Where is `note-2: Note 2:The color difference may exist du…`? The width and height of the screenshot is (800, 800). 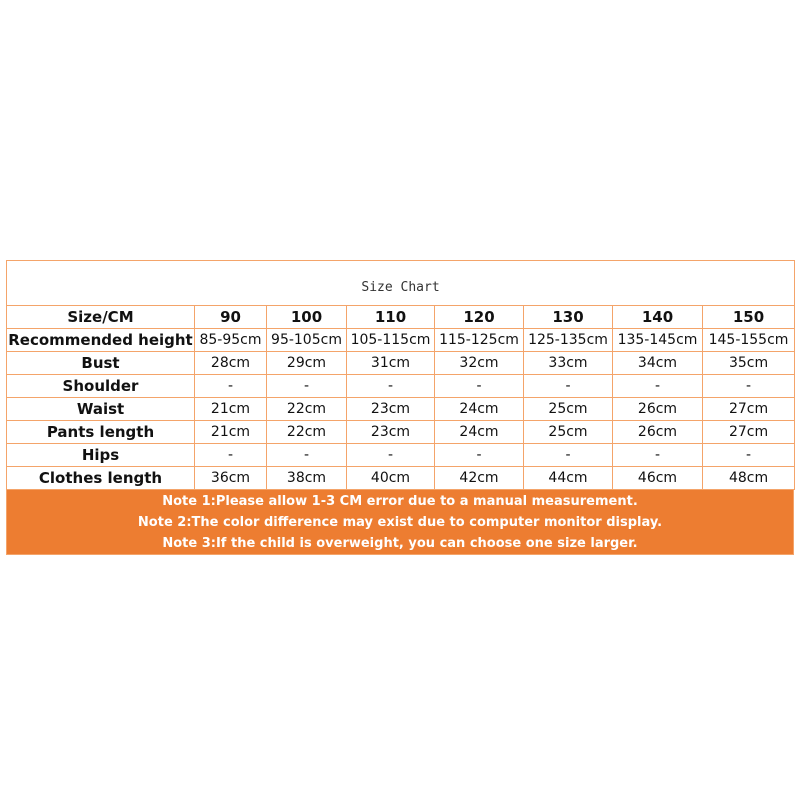
note-2: Note 2:The color difference may exist du… is located at coordinates (400, 522).